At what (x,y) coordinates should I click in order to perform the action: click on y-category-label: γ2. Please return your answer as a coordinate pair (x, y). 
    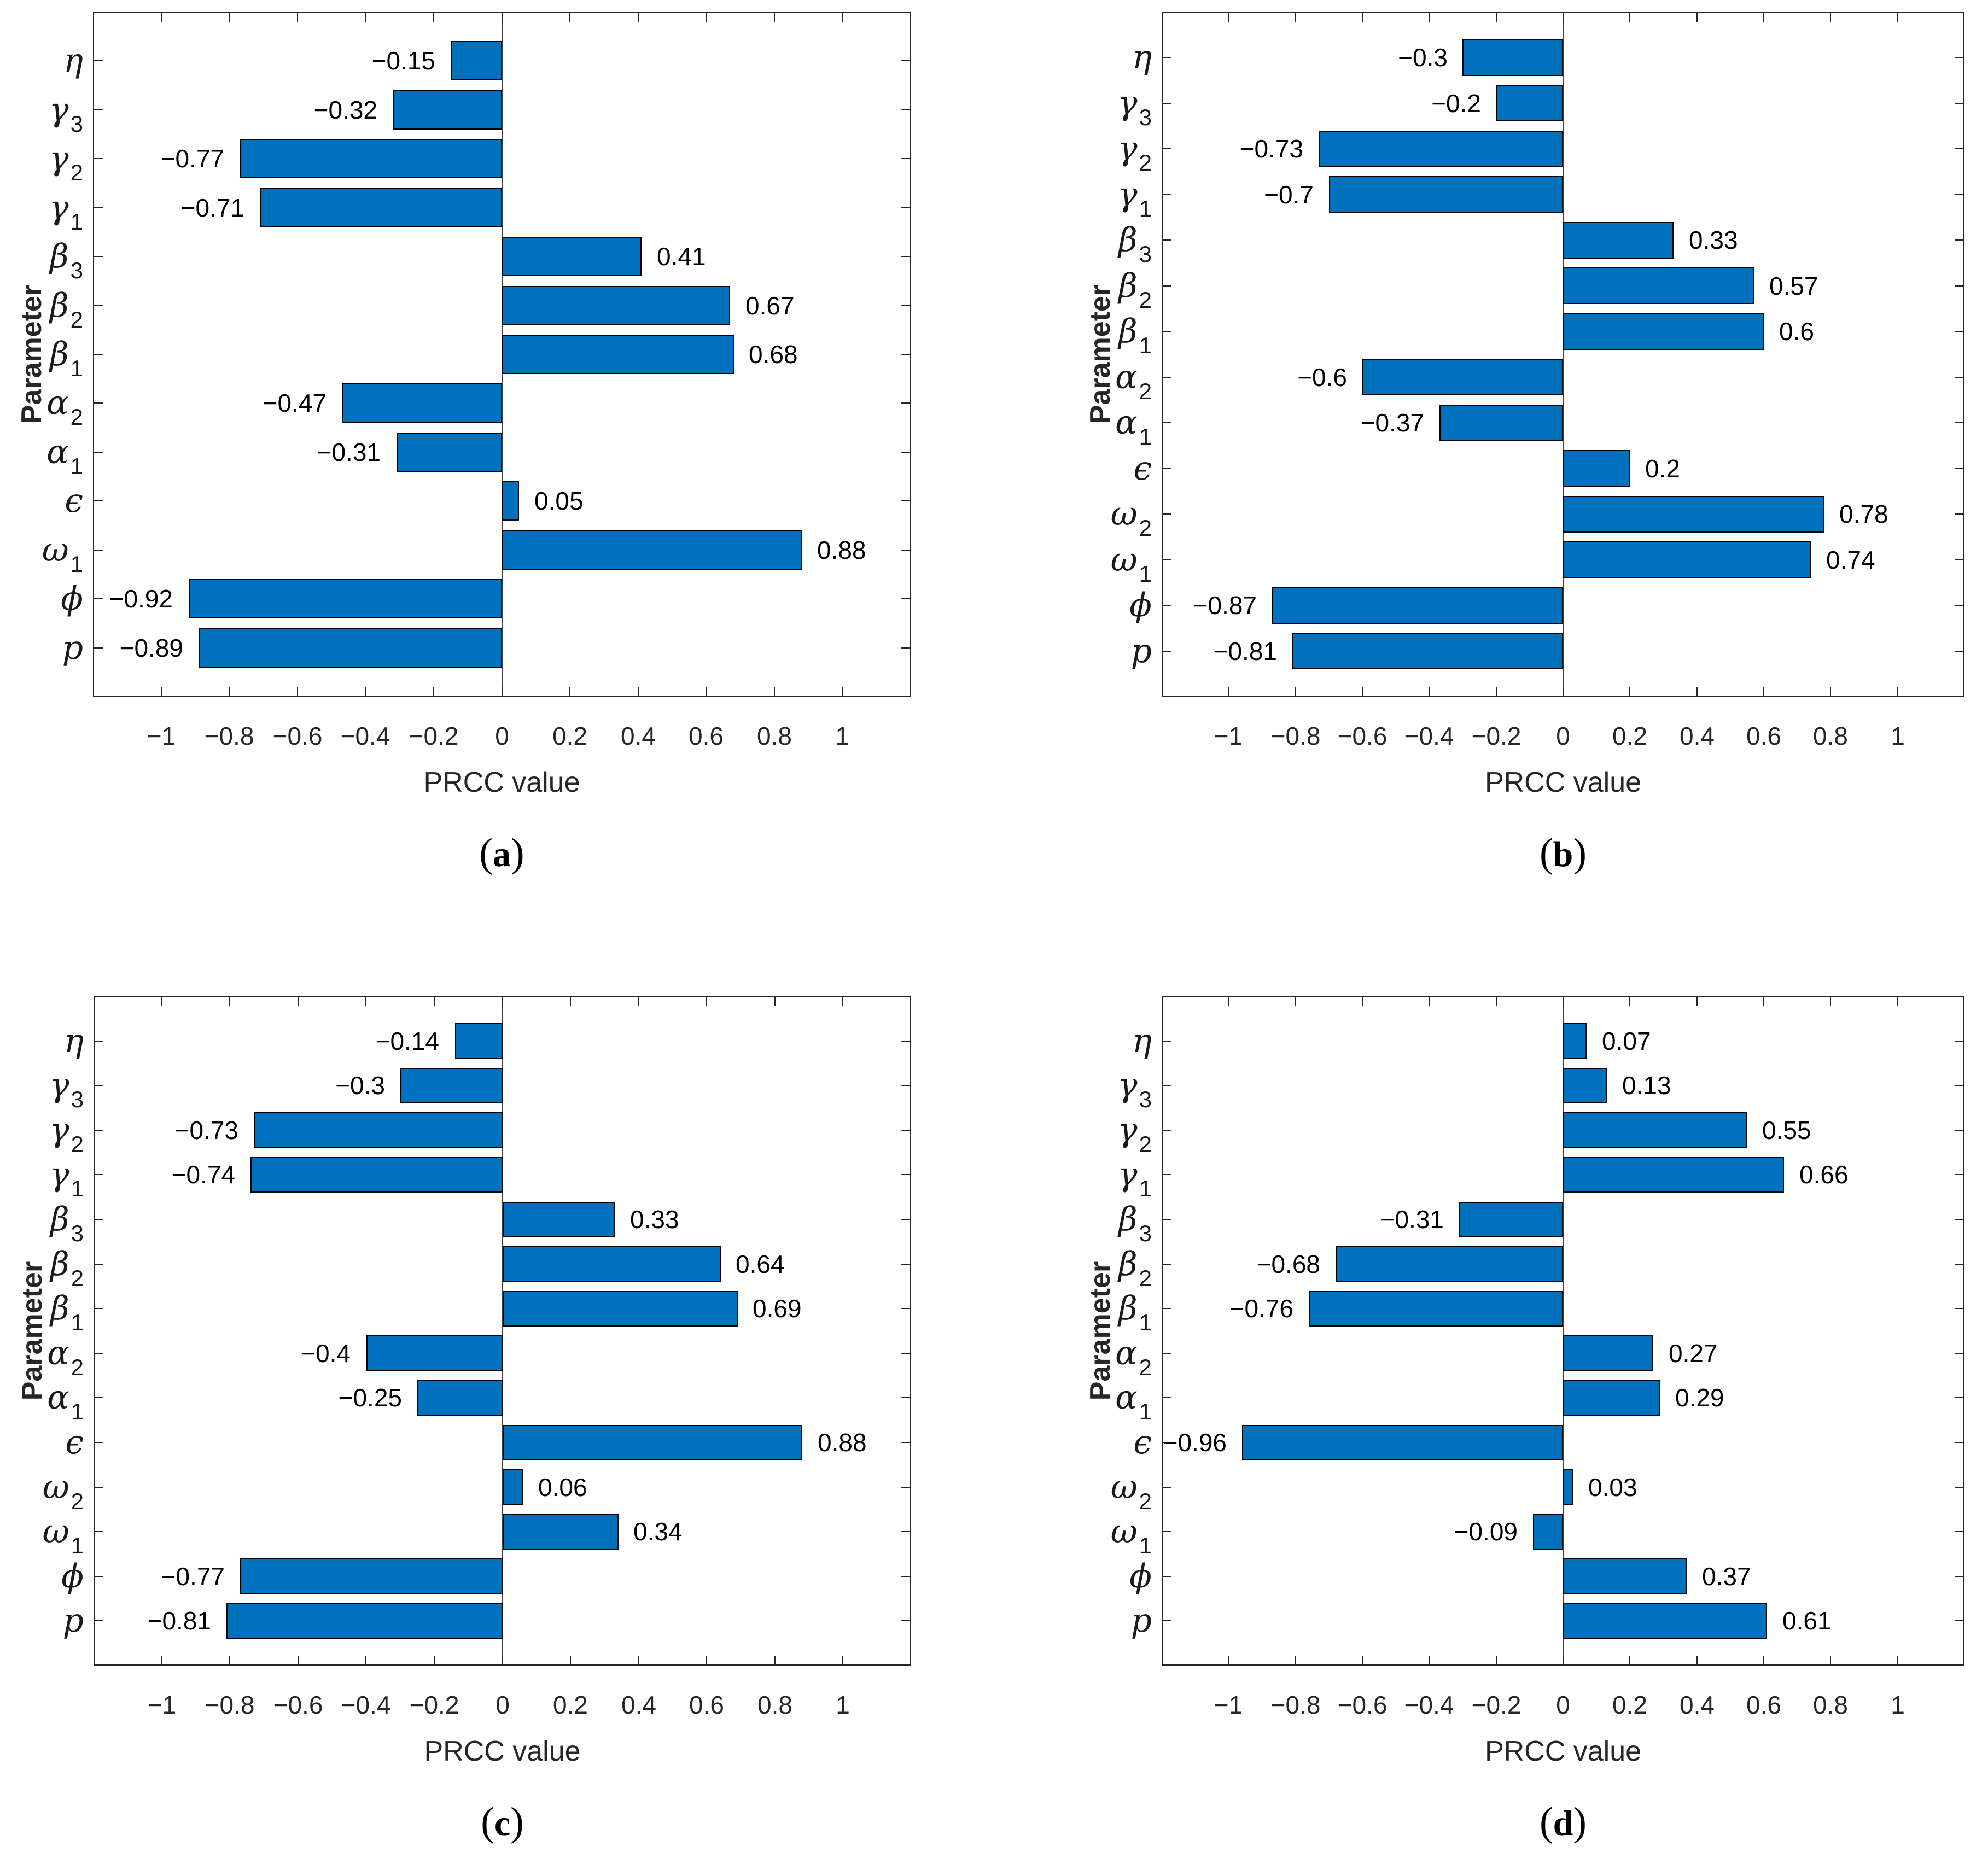
    Looking at the image, I should click on (1076, 1131).